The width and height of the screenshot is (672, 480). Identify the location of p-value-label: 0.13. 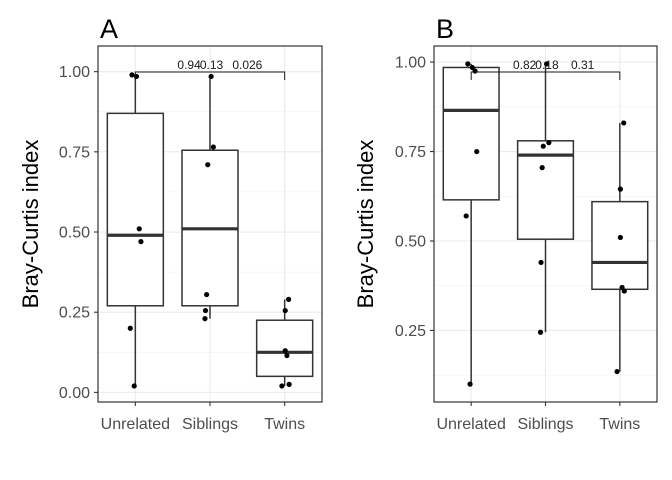
(212, 65).